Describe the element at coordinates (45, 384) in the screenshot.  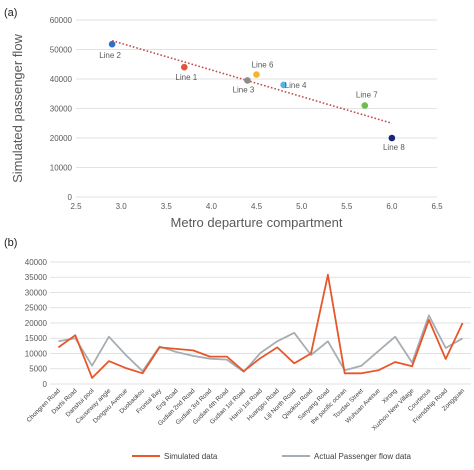
I see `y-tick-b-0: 0` at that location.